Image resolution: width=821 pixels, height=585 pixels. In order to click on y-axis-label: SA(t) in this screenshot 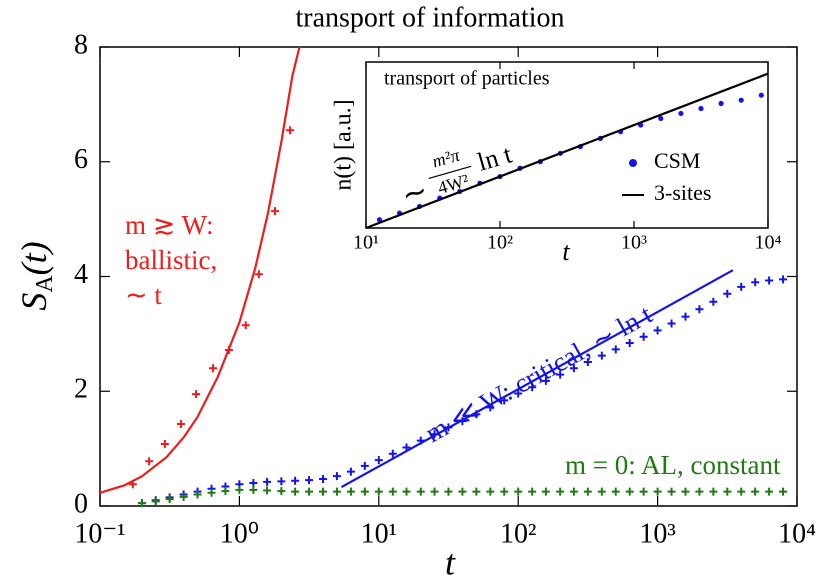, I will do `click(35, 275)`.